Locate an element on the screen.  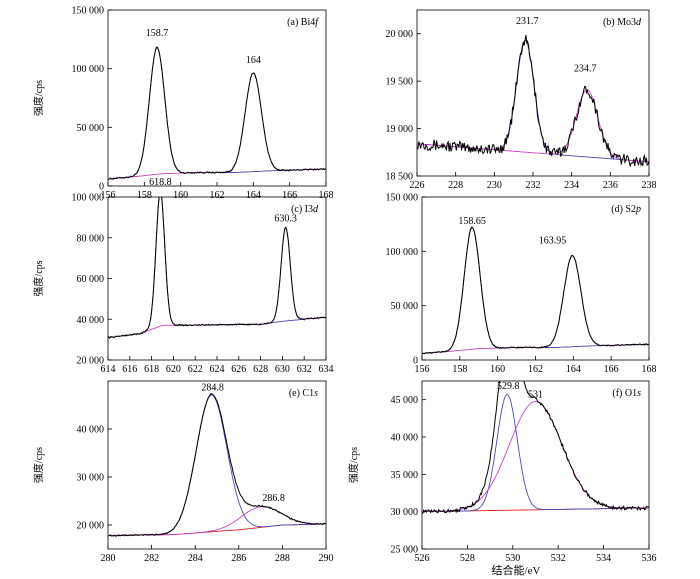
x-tick-label: 614 is located at coordinates (108, 369).